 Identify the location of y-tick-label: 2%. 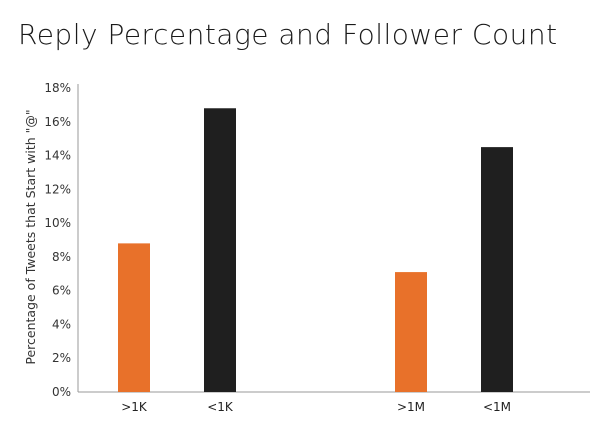
(61, 358).